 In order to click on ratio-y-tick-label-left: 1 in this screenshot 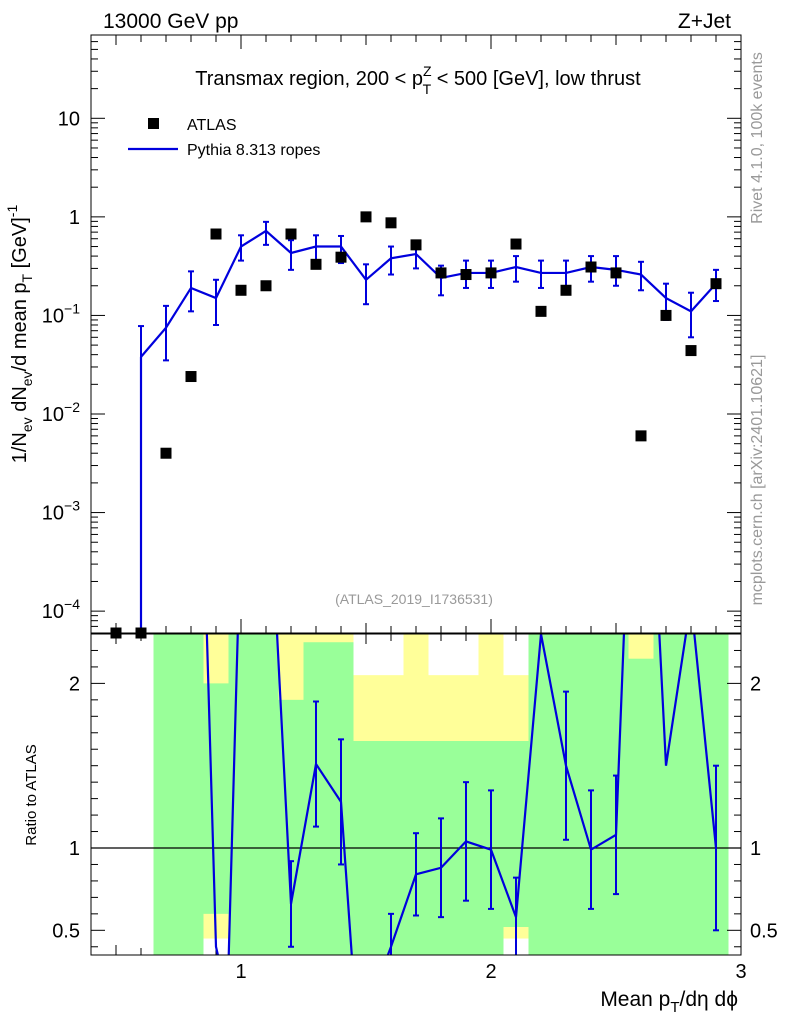, I will do `click(74, 849)`.